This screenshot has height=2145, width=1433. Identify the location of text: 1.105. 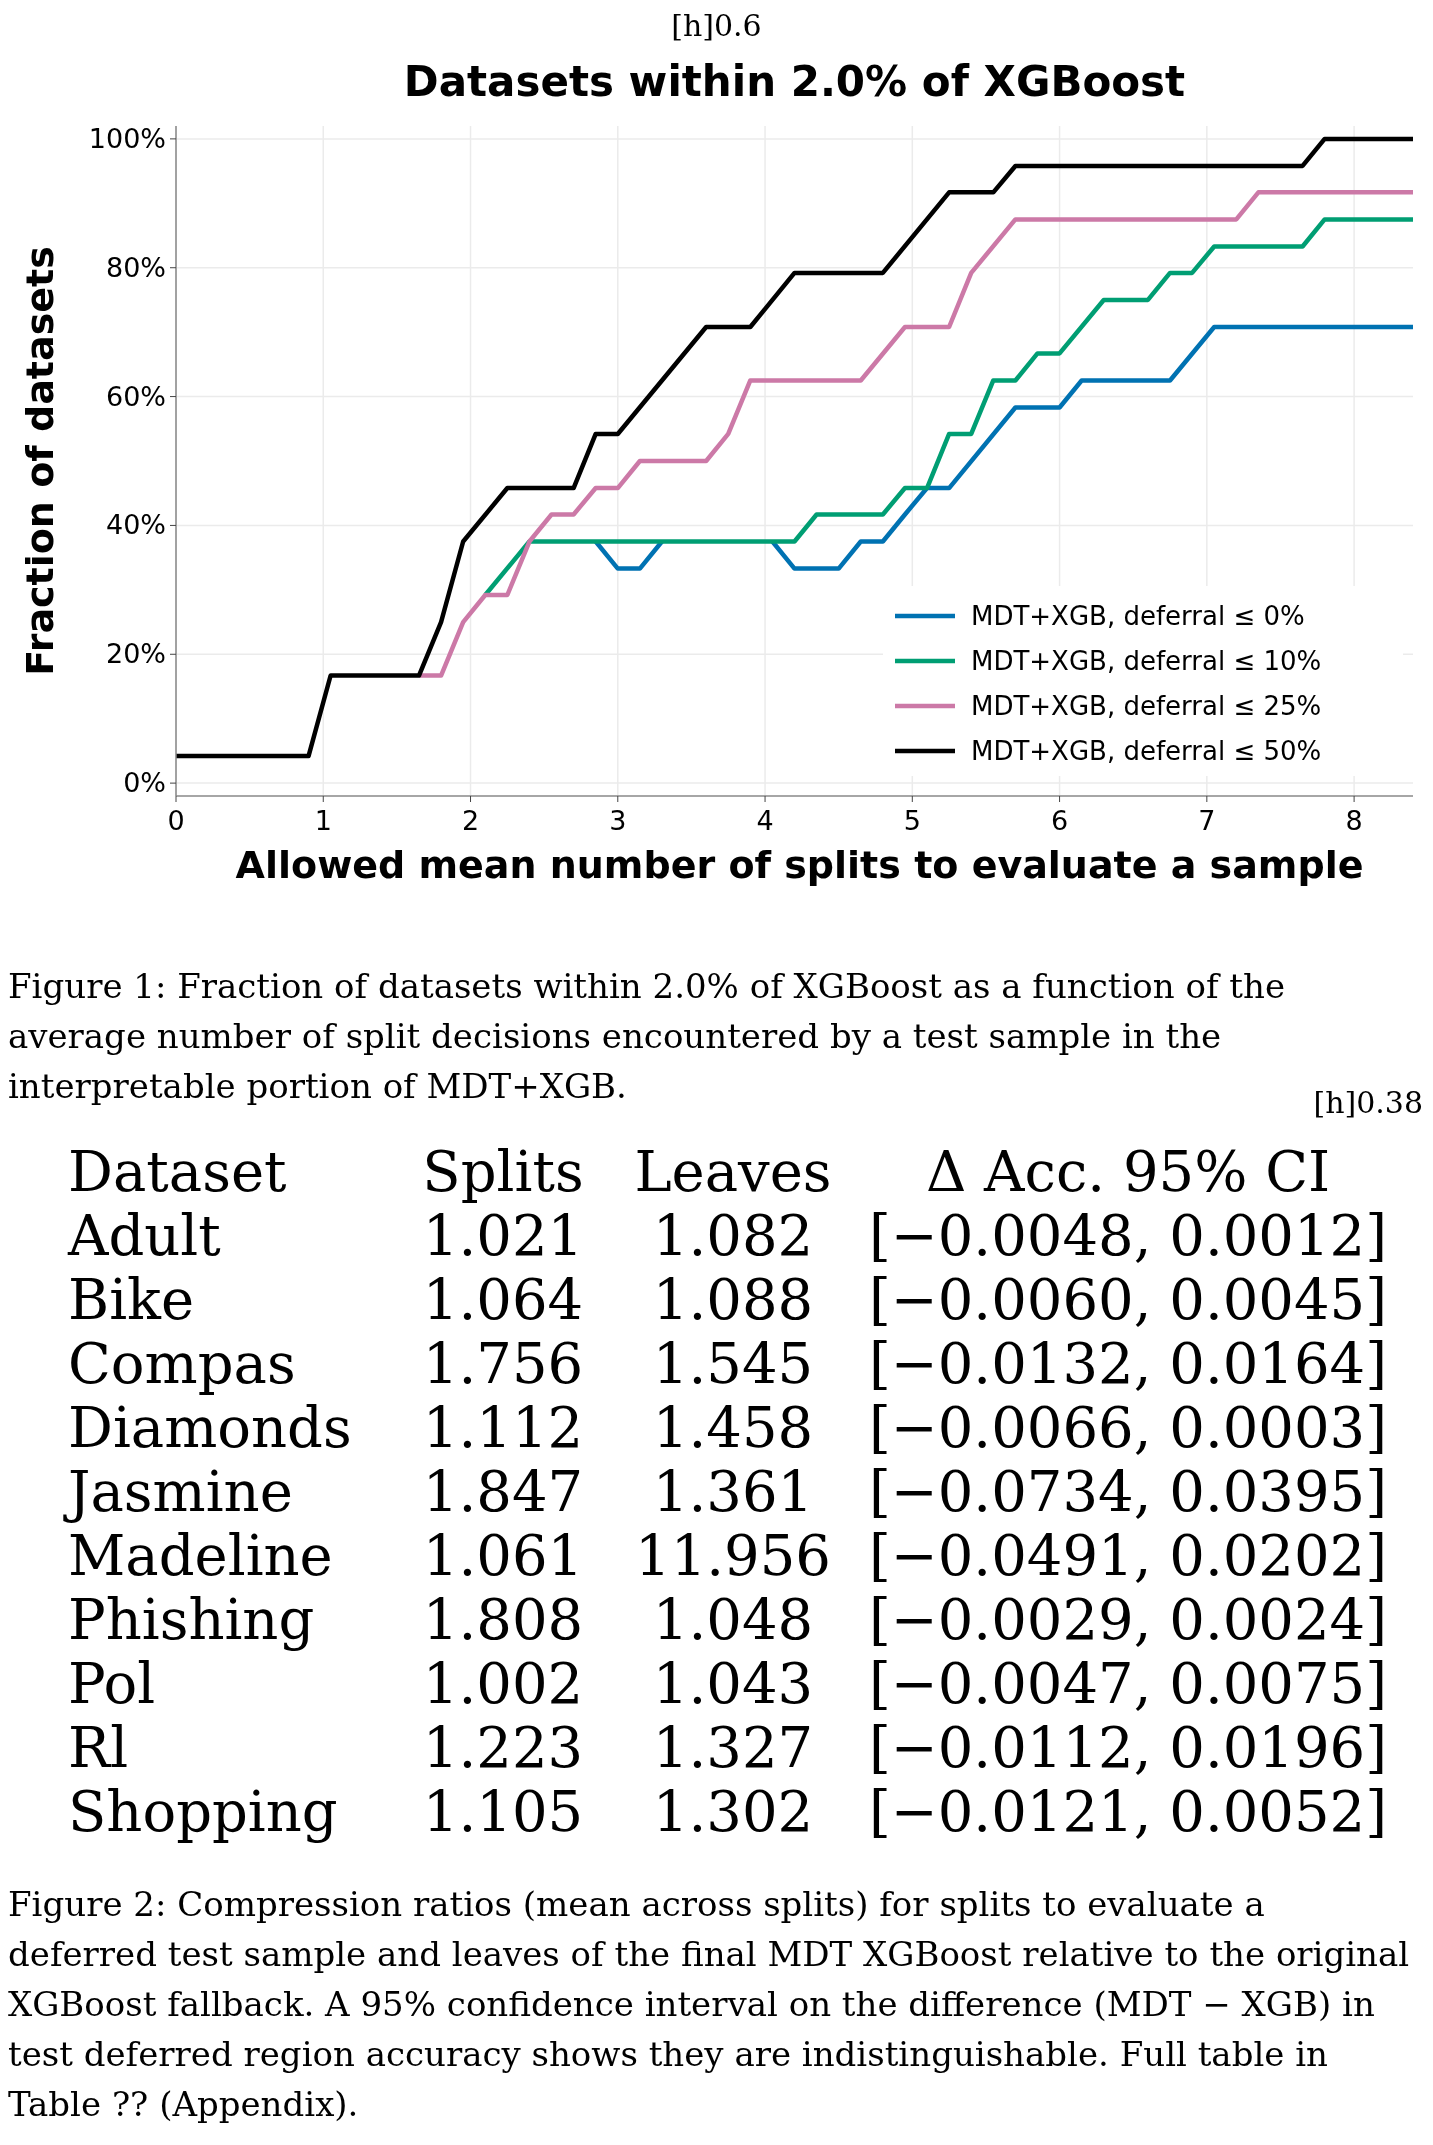
(503, 1811).